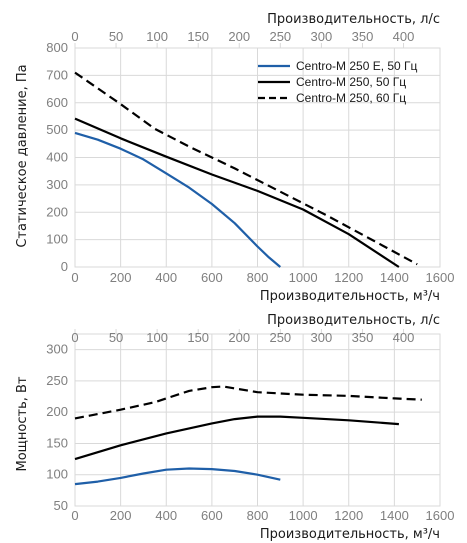  Describe the element at coordinates (353, 19) in the screenshot. I see `top-chart-x2-label: Производительность, л/с` at that location.